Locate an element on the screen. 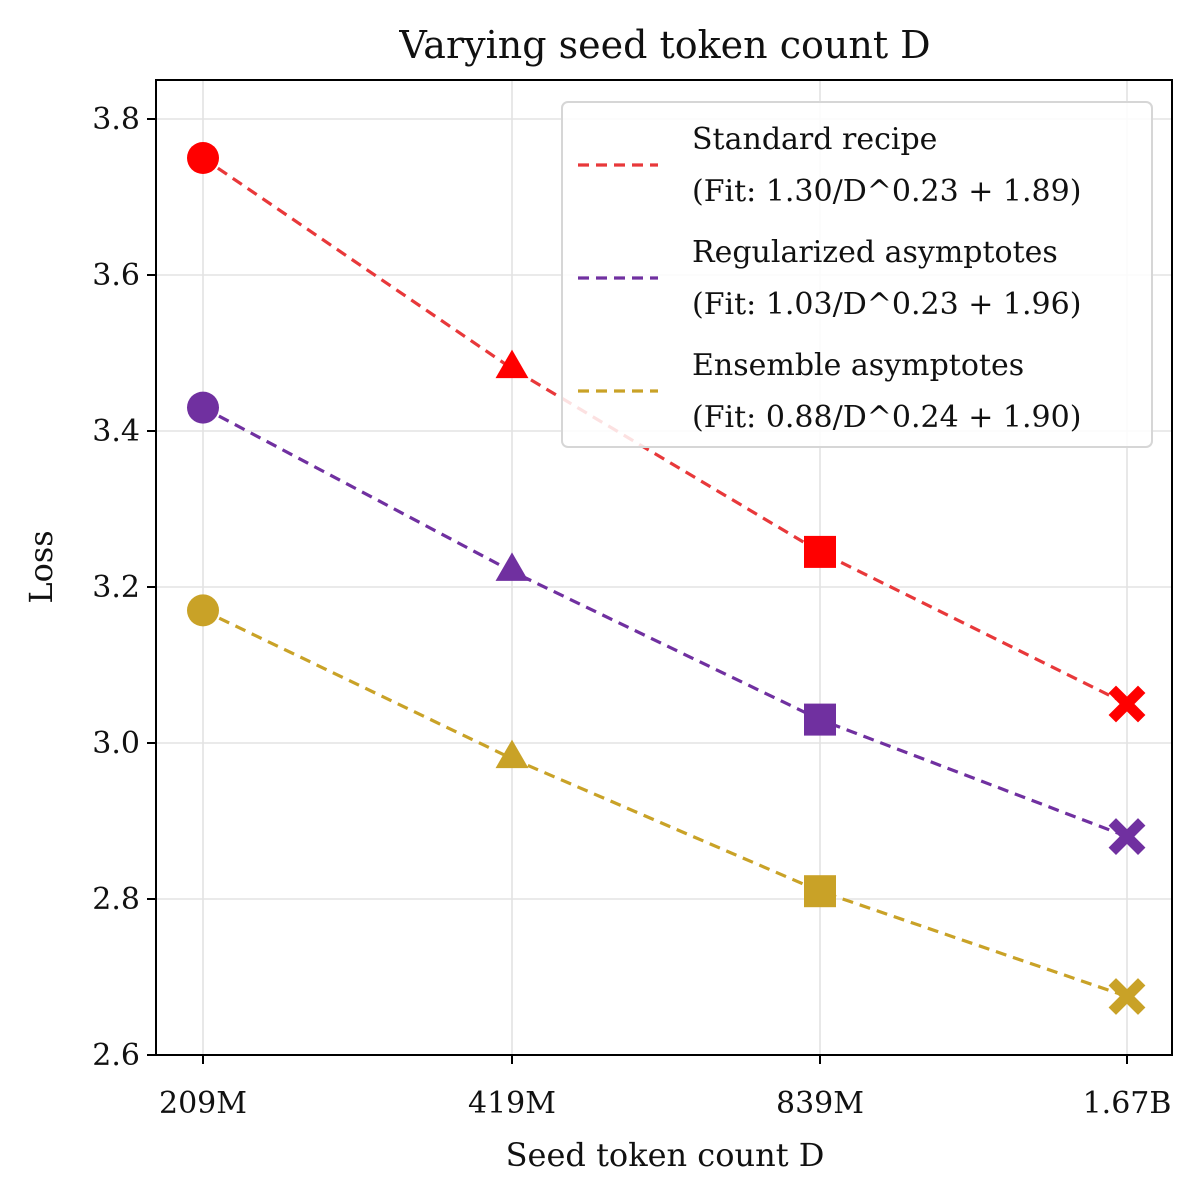 The image size is (1200, 1203). y-tick-label: 3.2 is located at coordinates (116, 587).